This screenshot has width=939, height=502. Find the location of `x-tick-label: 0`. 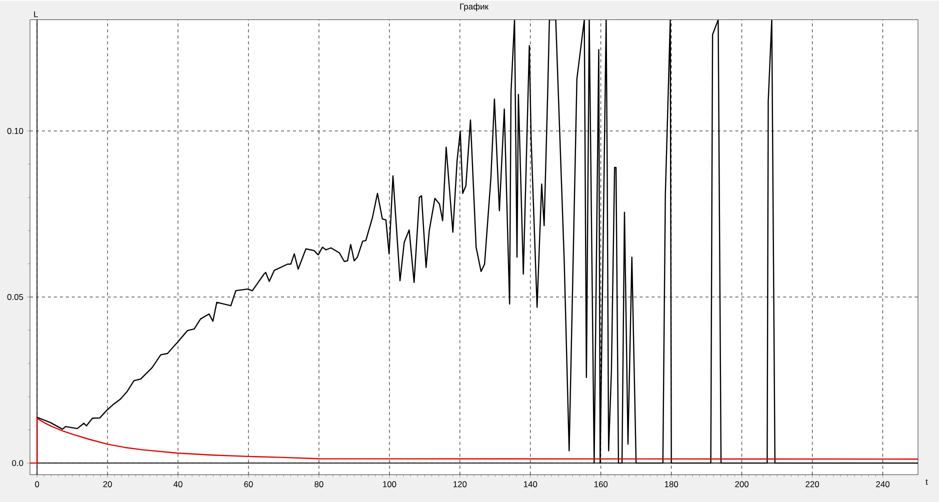

x-tick-label: 0 is located at coordinates (37, 484).